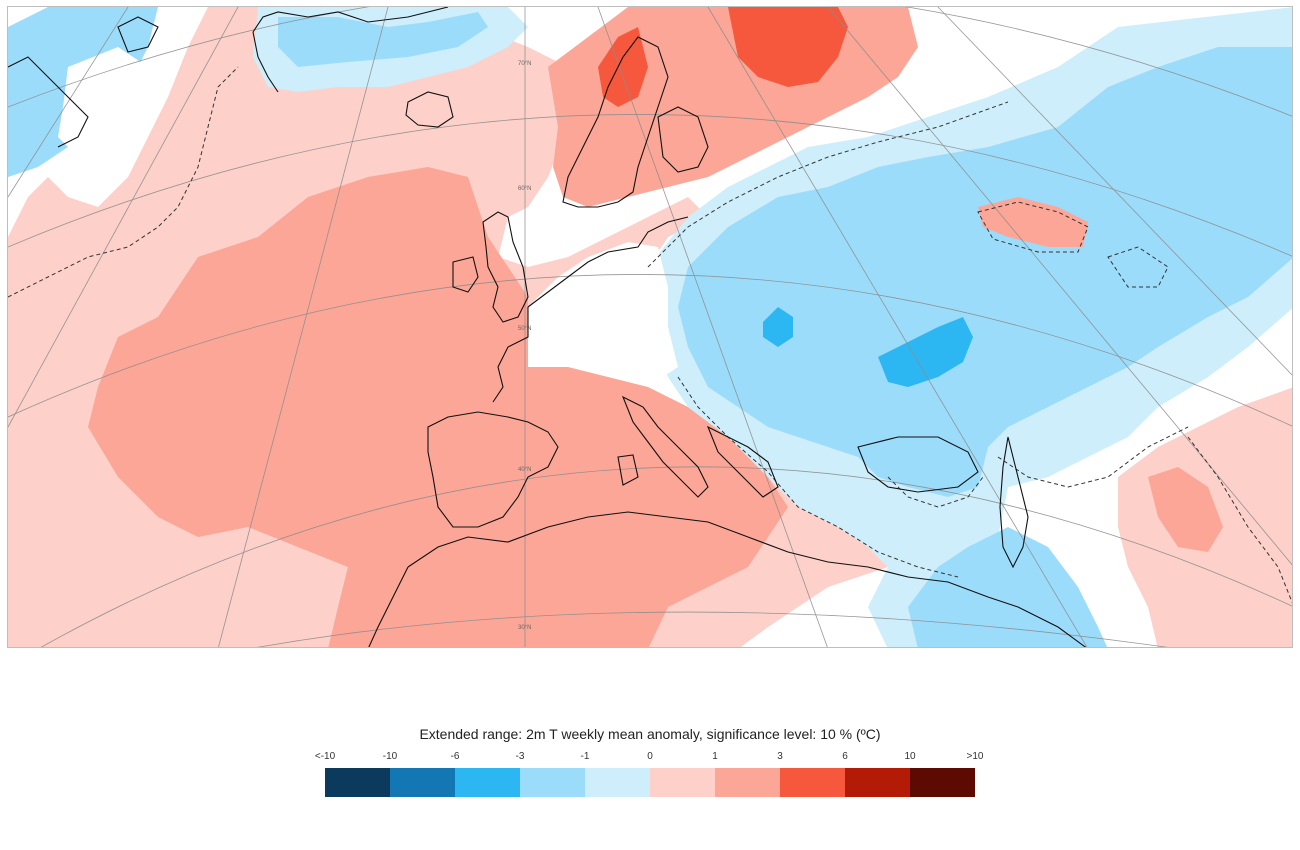 The height and width of the screenshot is (850, 1300). I want to click on lat-label-70: 70°N, so click(524, 64).